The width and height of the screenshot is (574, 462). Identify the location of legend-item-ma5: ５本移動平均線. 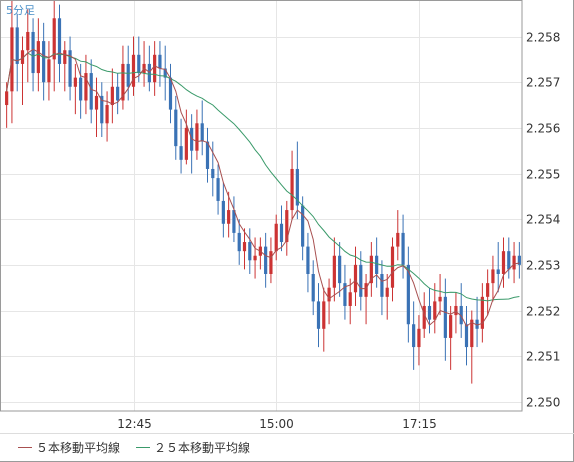
(69, 447).